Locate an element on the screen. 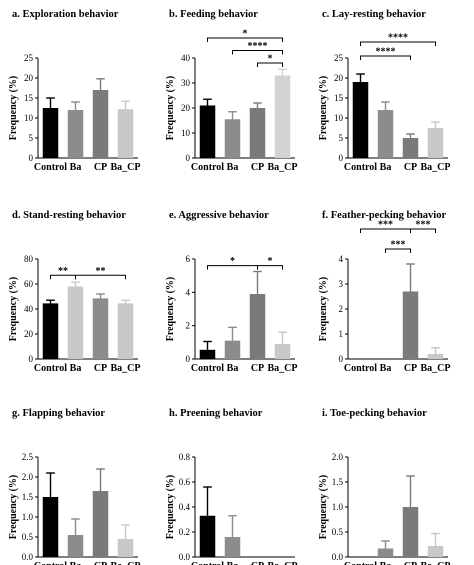  y-tick-label: 30 is located at coordinates (186, 83).